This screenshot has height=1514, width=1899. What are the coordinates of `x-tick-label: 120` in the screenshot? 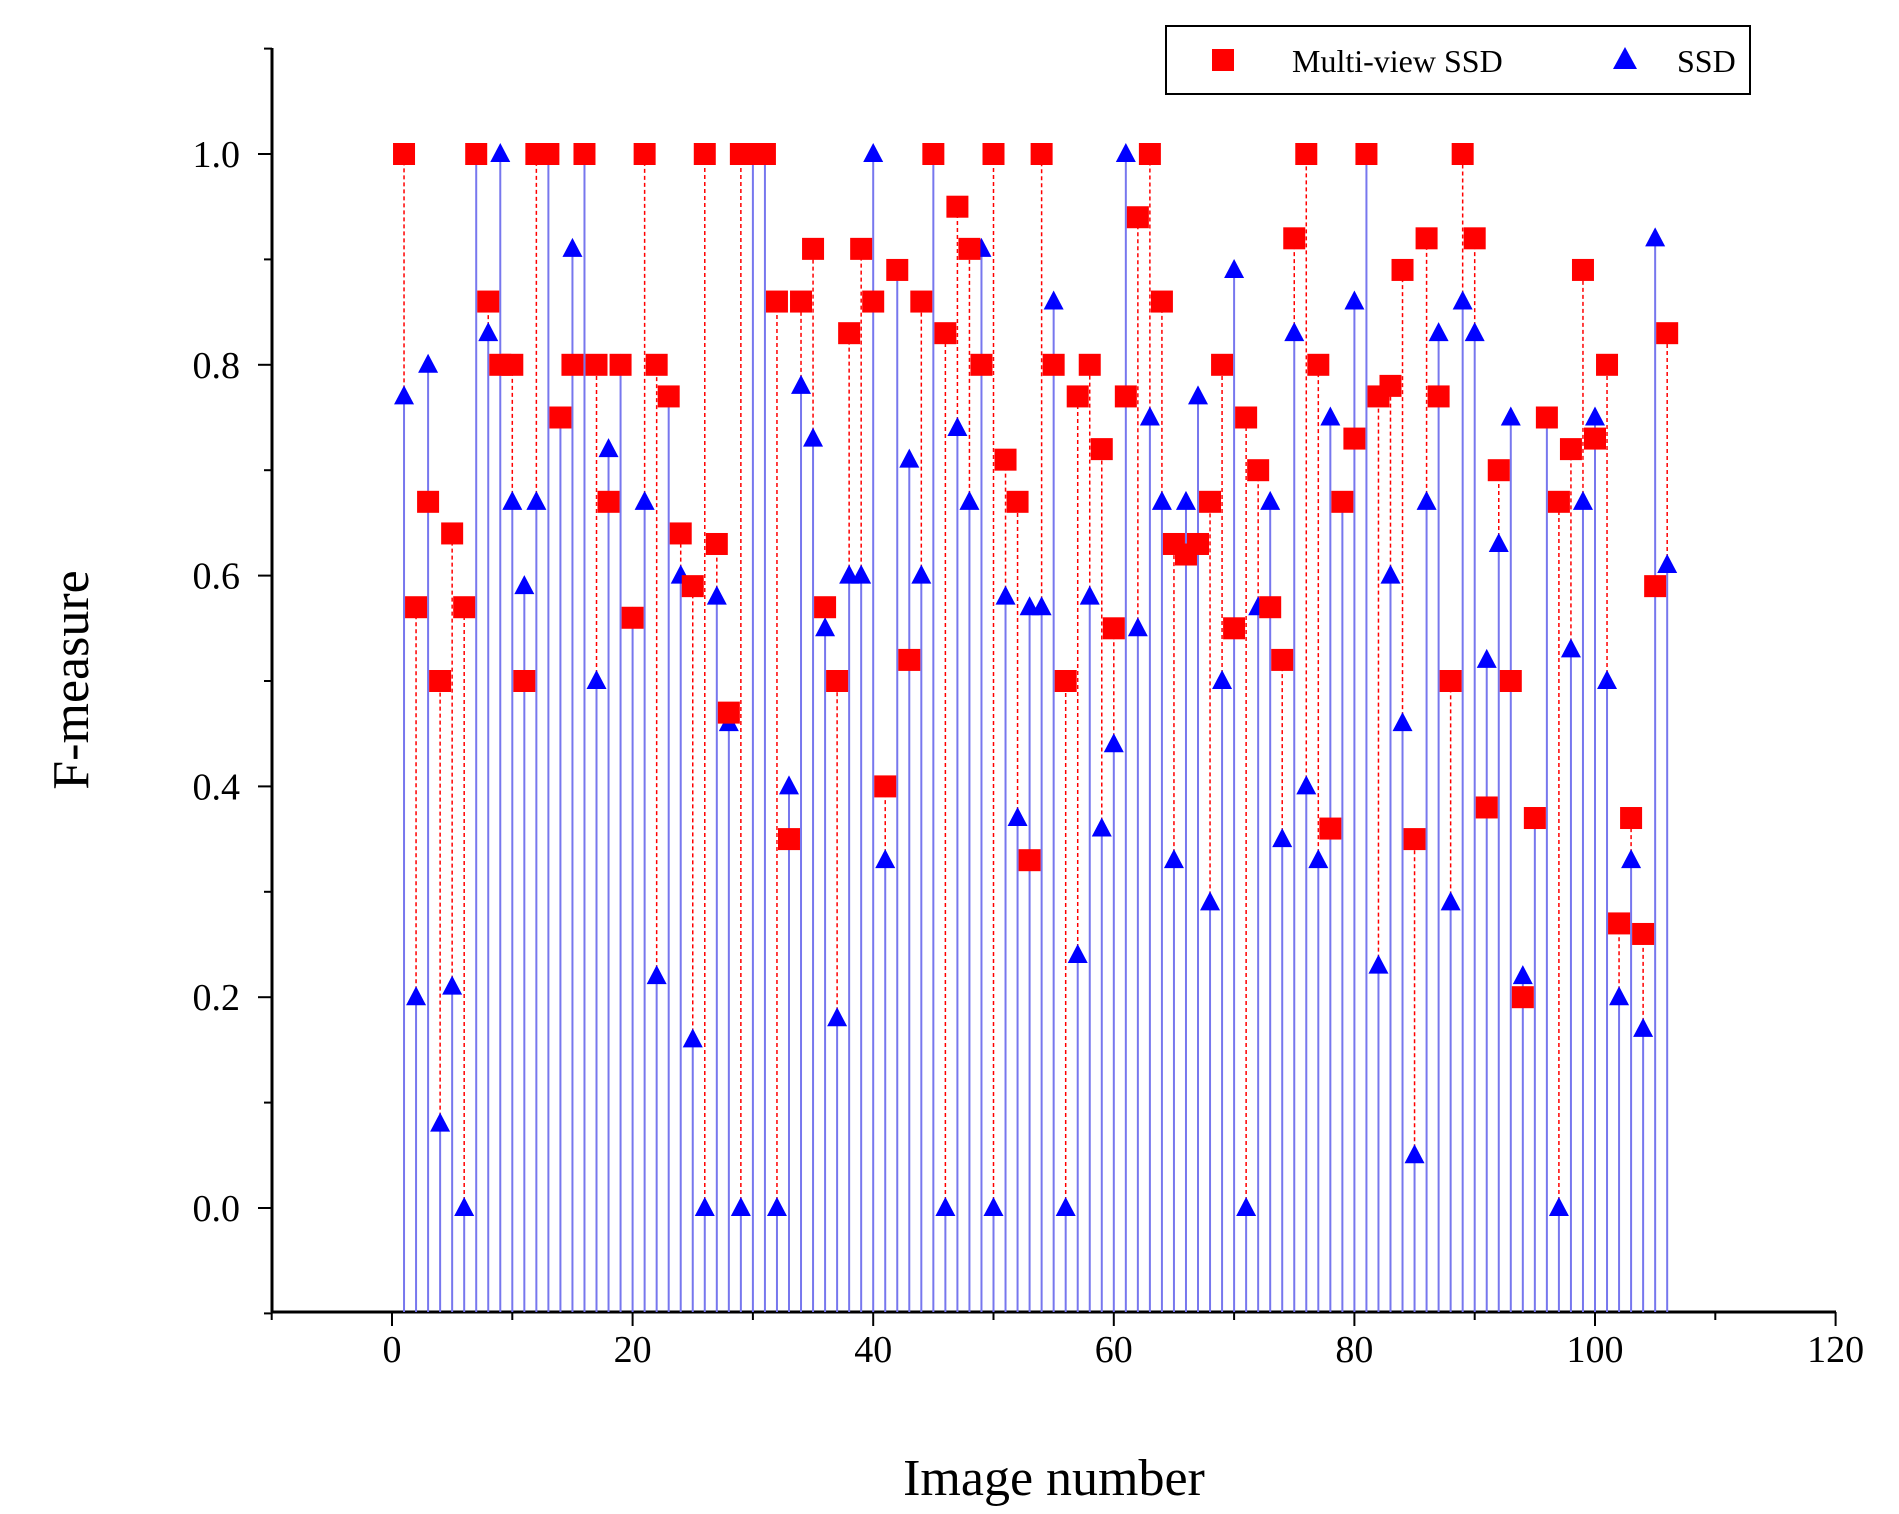 It's located at (1835, 1350).